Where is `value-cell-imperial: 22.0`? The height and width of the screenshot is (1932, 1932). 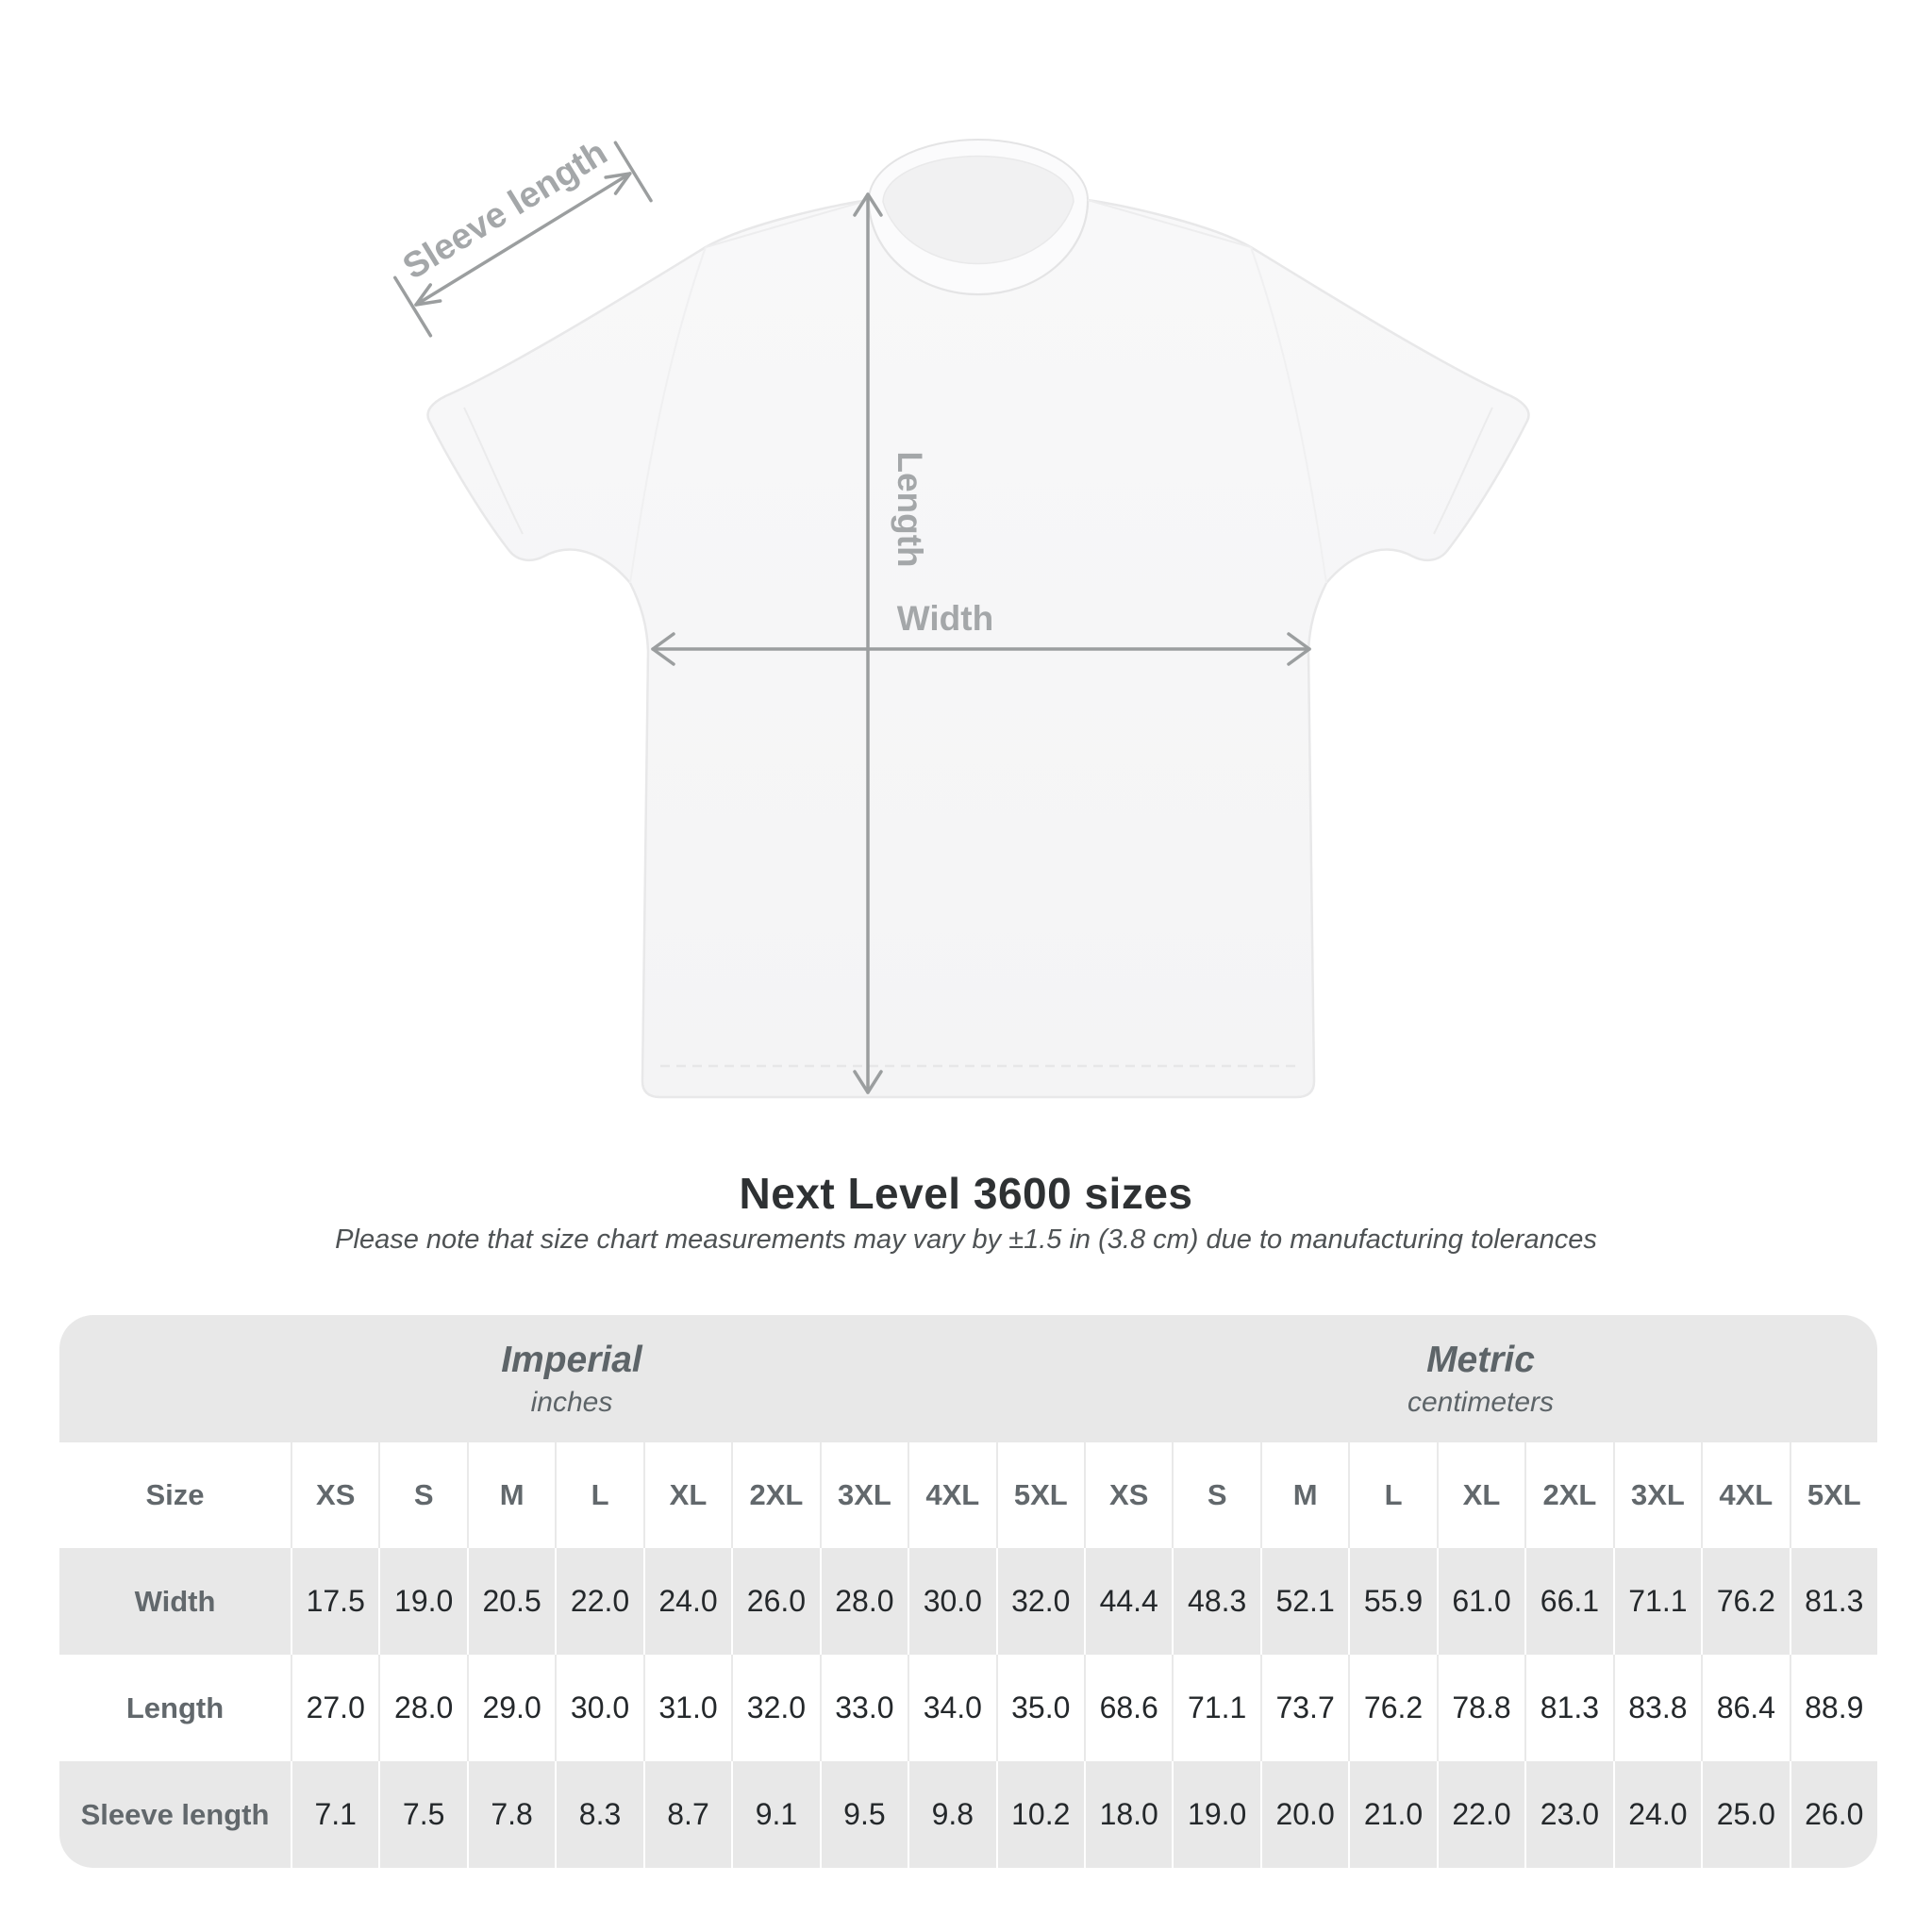 value-cell-imperial: 22.0 is located at coordinates (599, 1601).